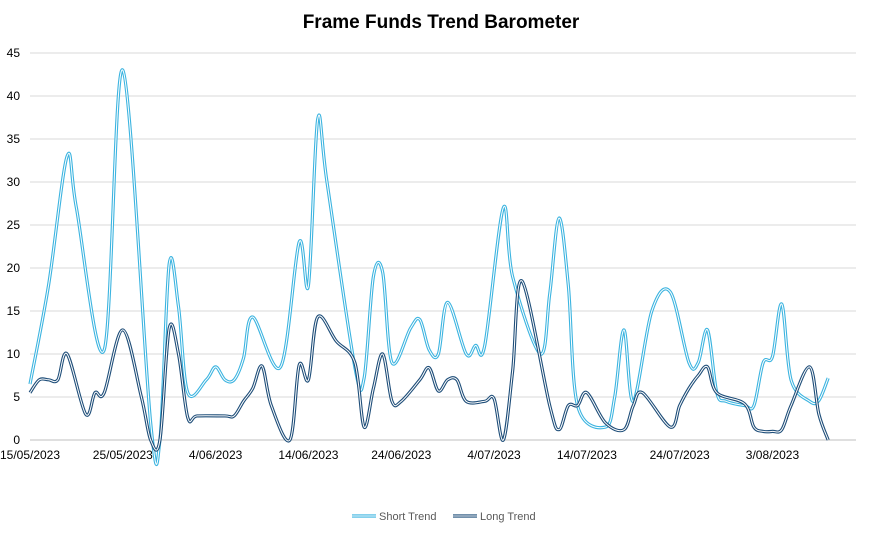 The width and height of the screenshot is (874, 535). I want to click on x-tick-label: 24/06/2023, so click(401, 455).